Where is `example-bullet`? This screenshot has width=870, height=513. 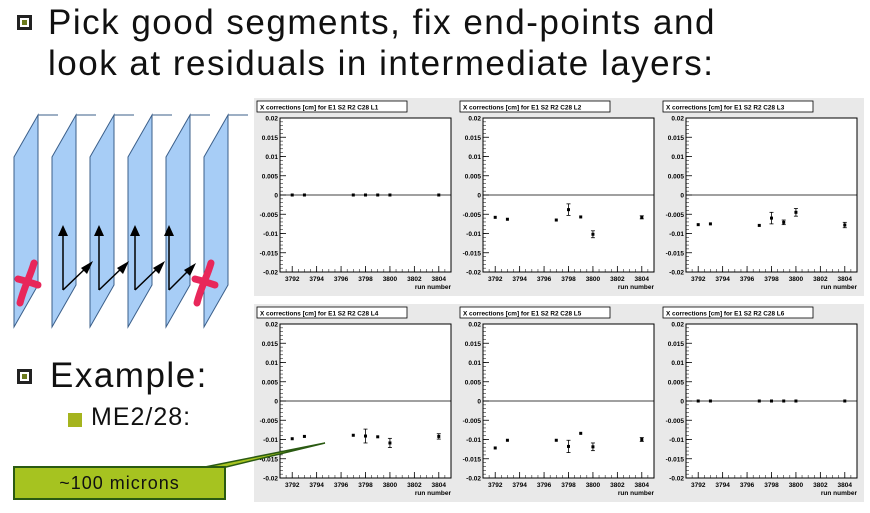
example-bullet is located at coordinates (24, 376).